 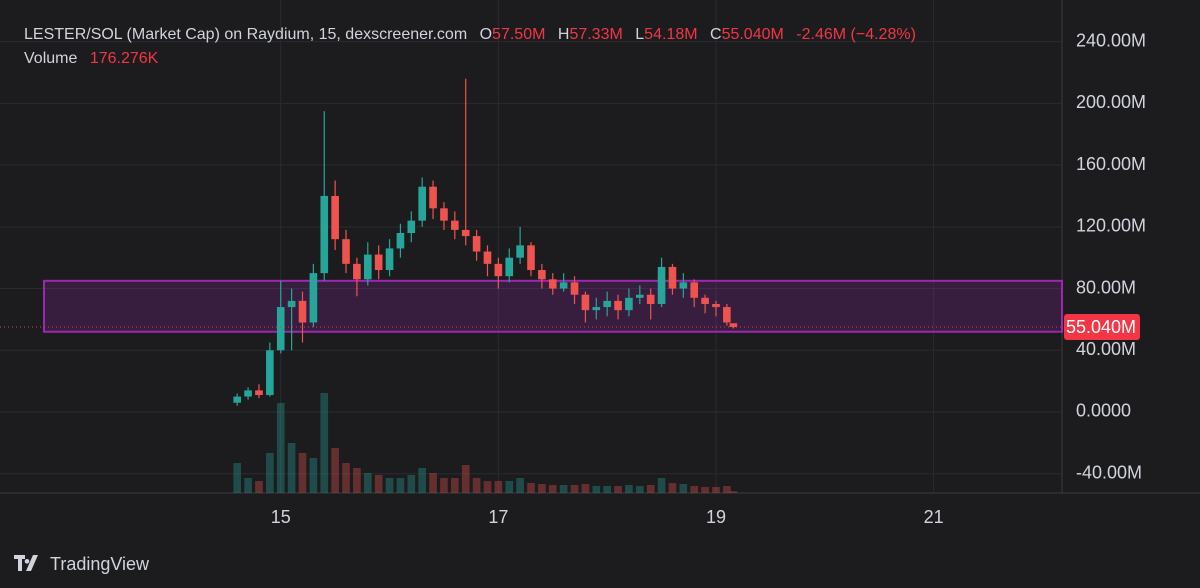 What do you see at coordinates (1111, 40) in the screenshot?
I see `y-tick-label: 240.00M` at bounding box center [1111, 40].